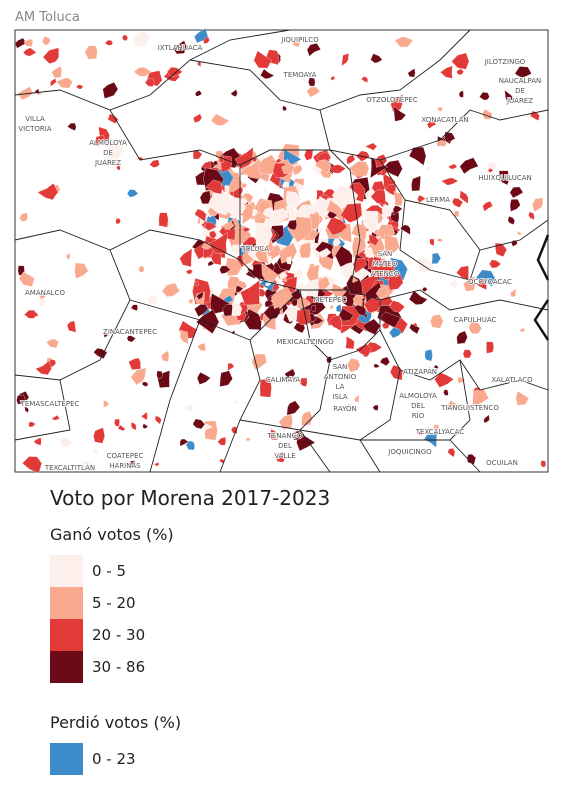  I want to click on label-line: TIANGUISTENCO, so click(469, 408).